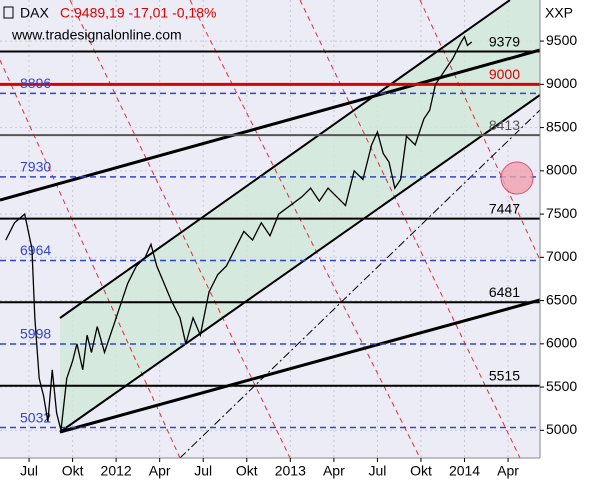 This screenshot has width=597, height=484. What do you see at coordinates (561, 126) in the screenshot?
I see `y-tick-label: 8500` at bounding box center [561, 126].